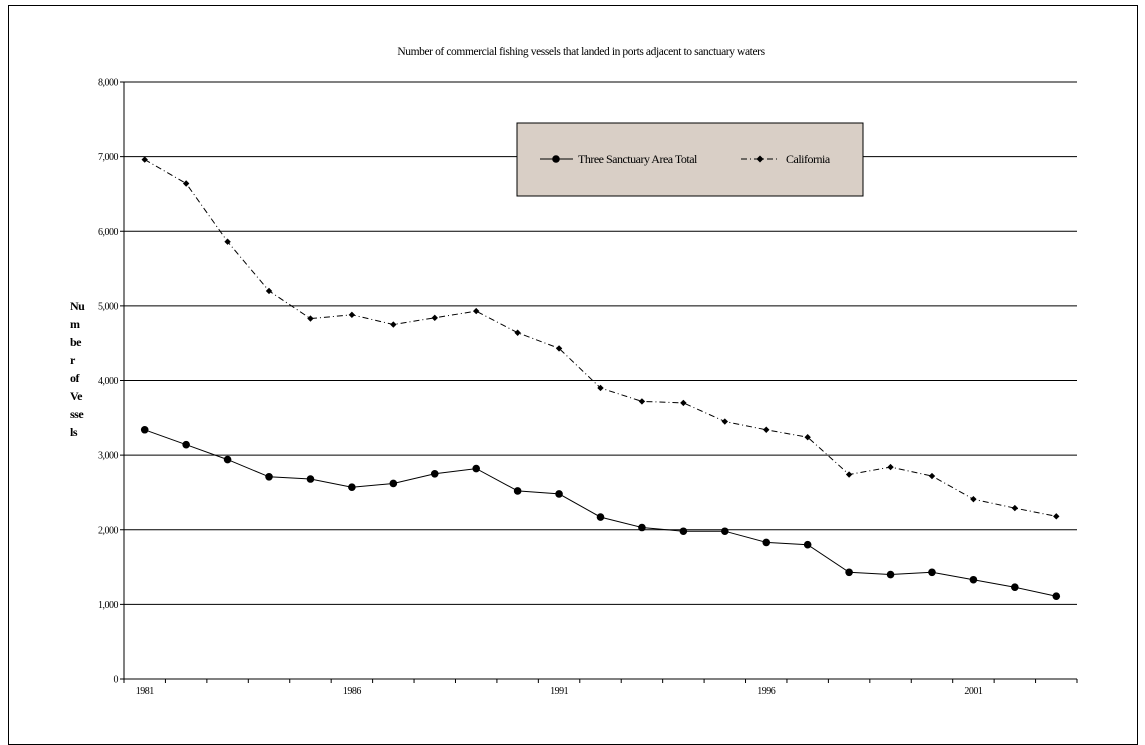 This screenshot has width=1145, height=745. Describe the element at coordinates (73, 360) in the screenshot. I see `y-label-fragment: r` at that location.